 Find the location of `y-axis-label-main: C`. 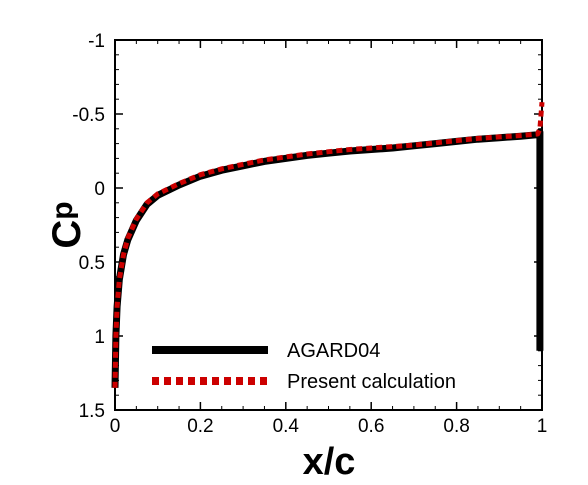

y-axis-label-main: C is located at coordinates (67, 234).